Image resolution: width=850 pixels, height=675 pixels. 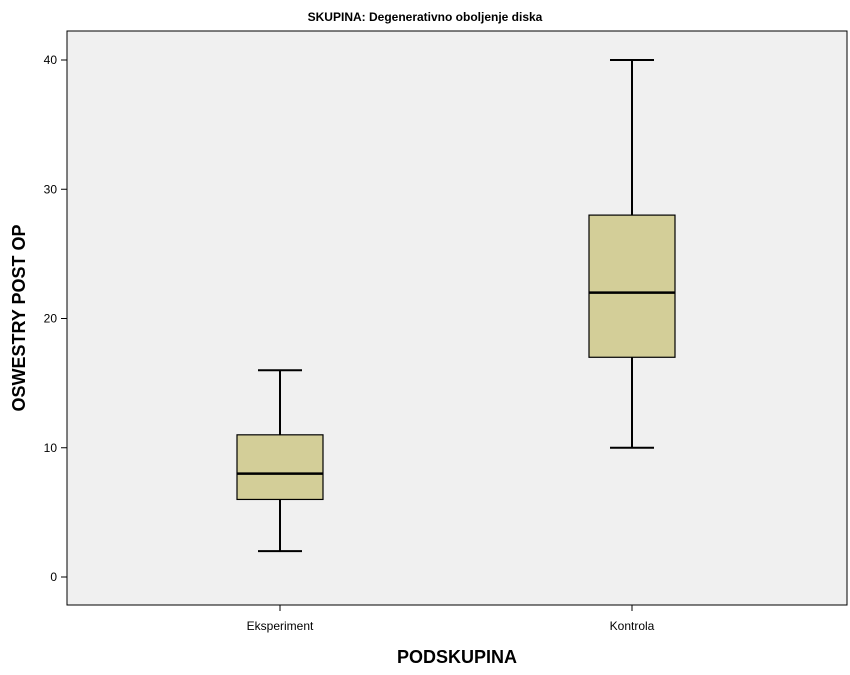 What do you see at coordinates (53, 577) in the screenshot?
I see `y-tick-label: 0` at bounding box center [53, 577].